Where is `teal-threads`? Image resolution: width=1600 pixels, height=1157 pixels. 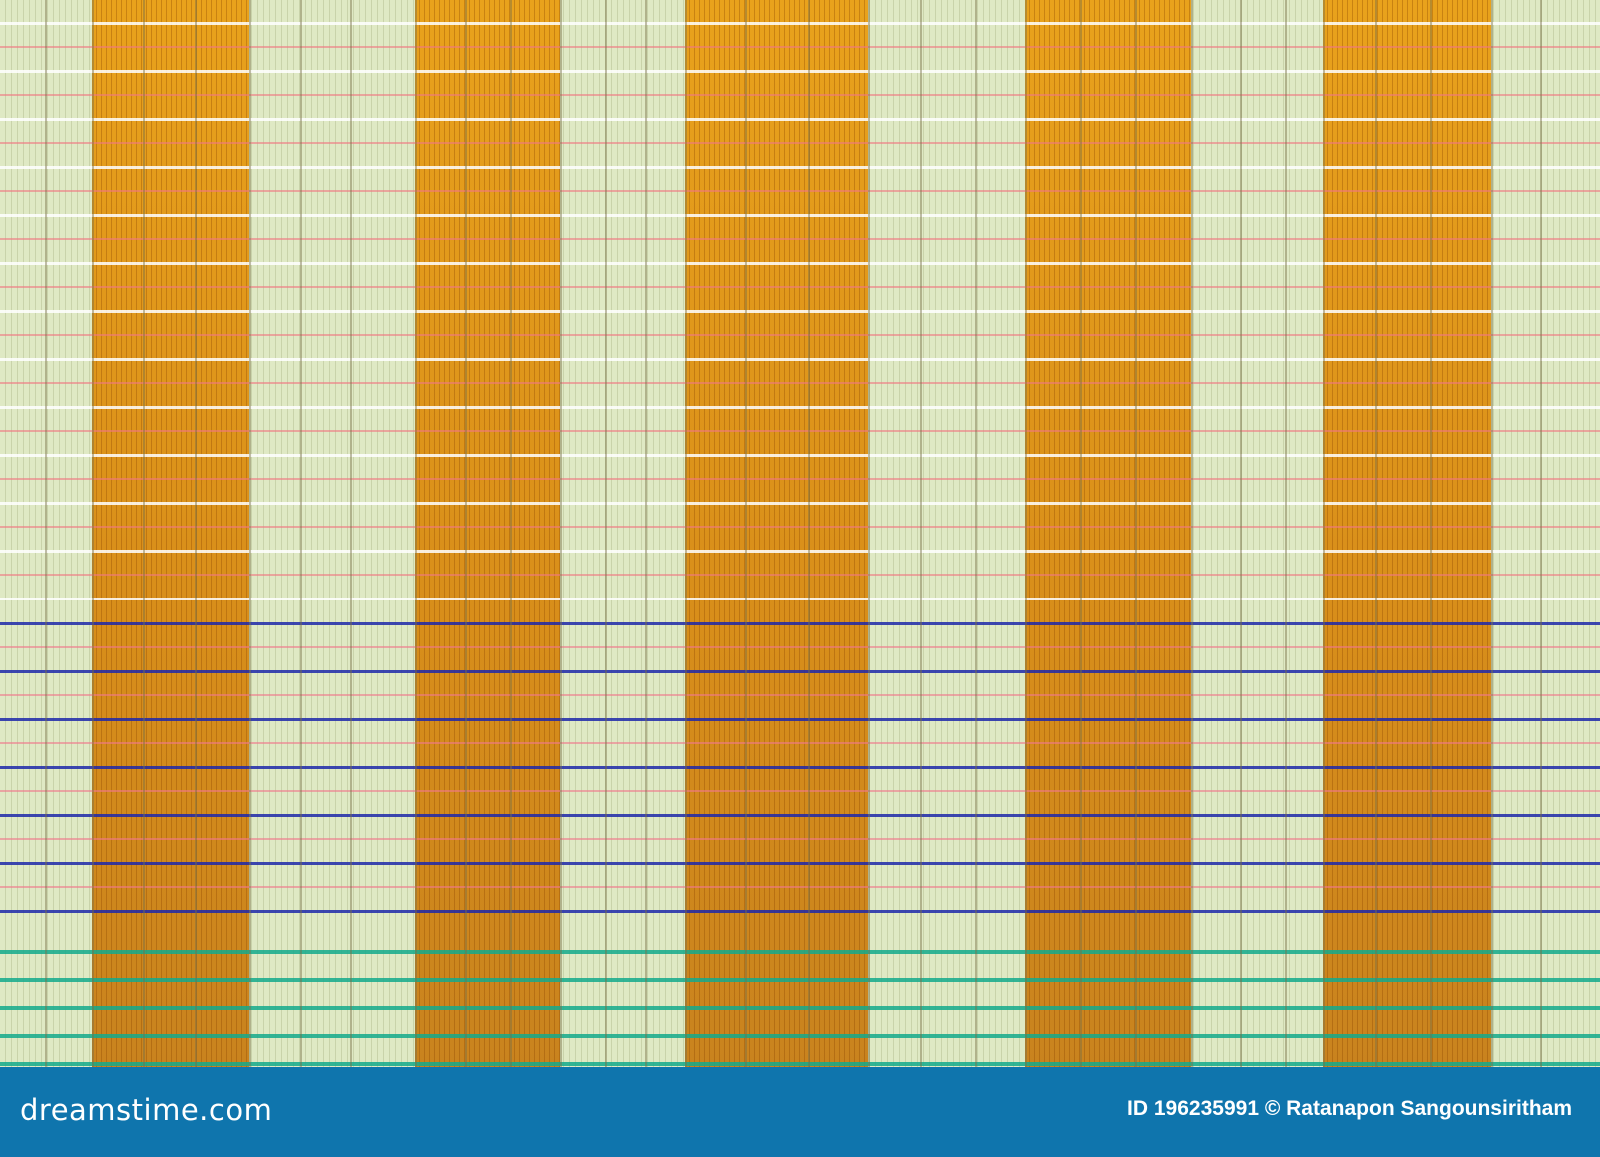
teal-threads is located at coordinates (800, 998).